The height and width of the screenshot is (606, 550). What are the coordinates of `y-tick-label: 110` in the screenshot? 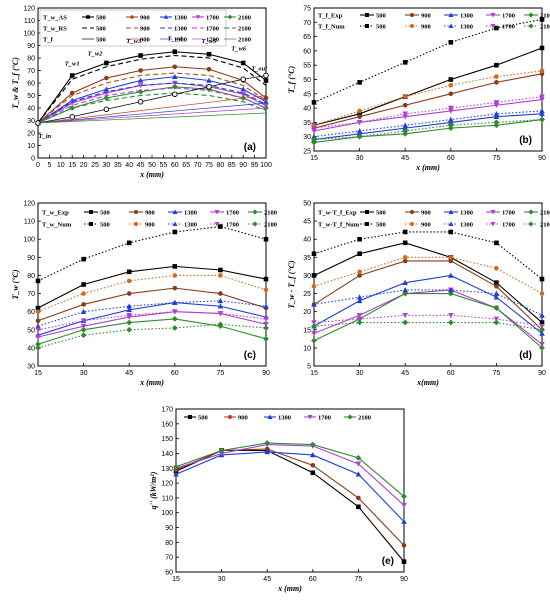 It's located at (167, 498).